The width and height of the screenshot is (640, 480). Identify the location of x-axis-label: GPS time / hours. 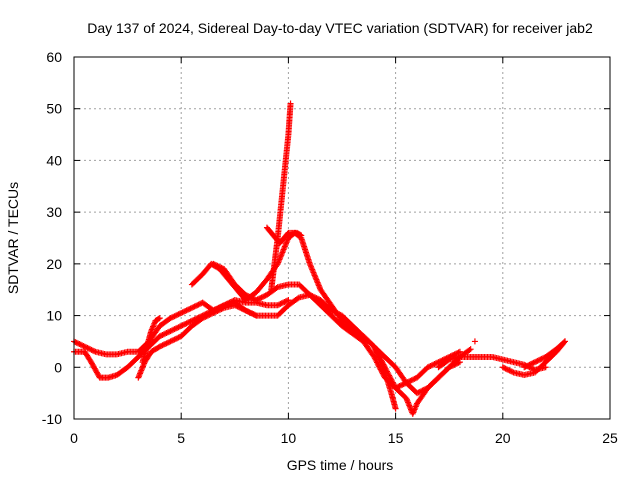
(340, 465).